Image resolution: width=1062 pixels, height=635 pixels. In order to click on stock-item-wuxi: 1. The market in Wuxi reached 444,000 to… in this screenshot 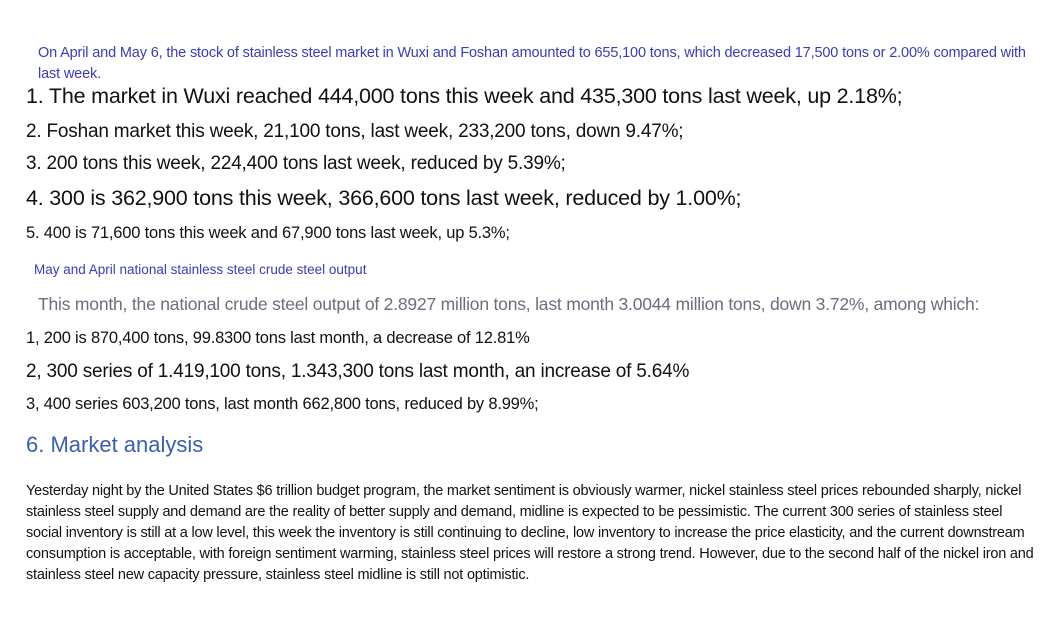, I will do `click(464, 96)`.